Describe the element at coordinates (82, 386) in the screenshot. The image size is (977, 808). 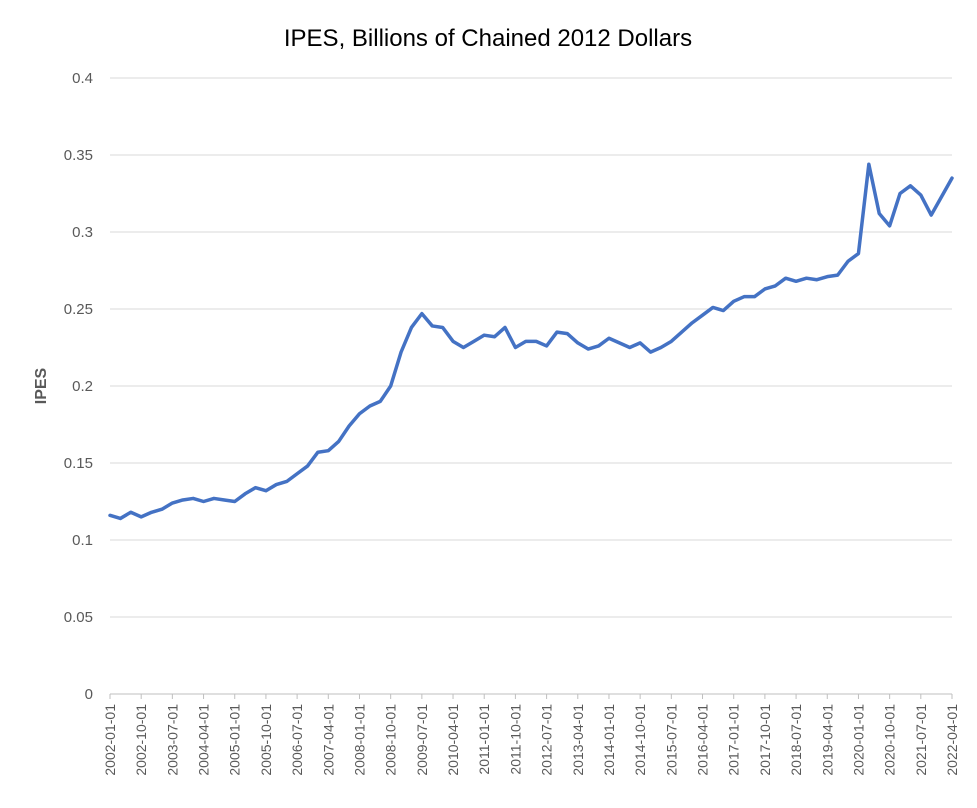
I see `y-tick-label: 0.2` at that location.